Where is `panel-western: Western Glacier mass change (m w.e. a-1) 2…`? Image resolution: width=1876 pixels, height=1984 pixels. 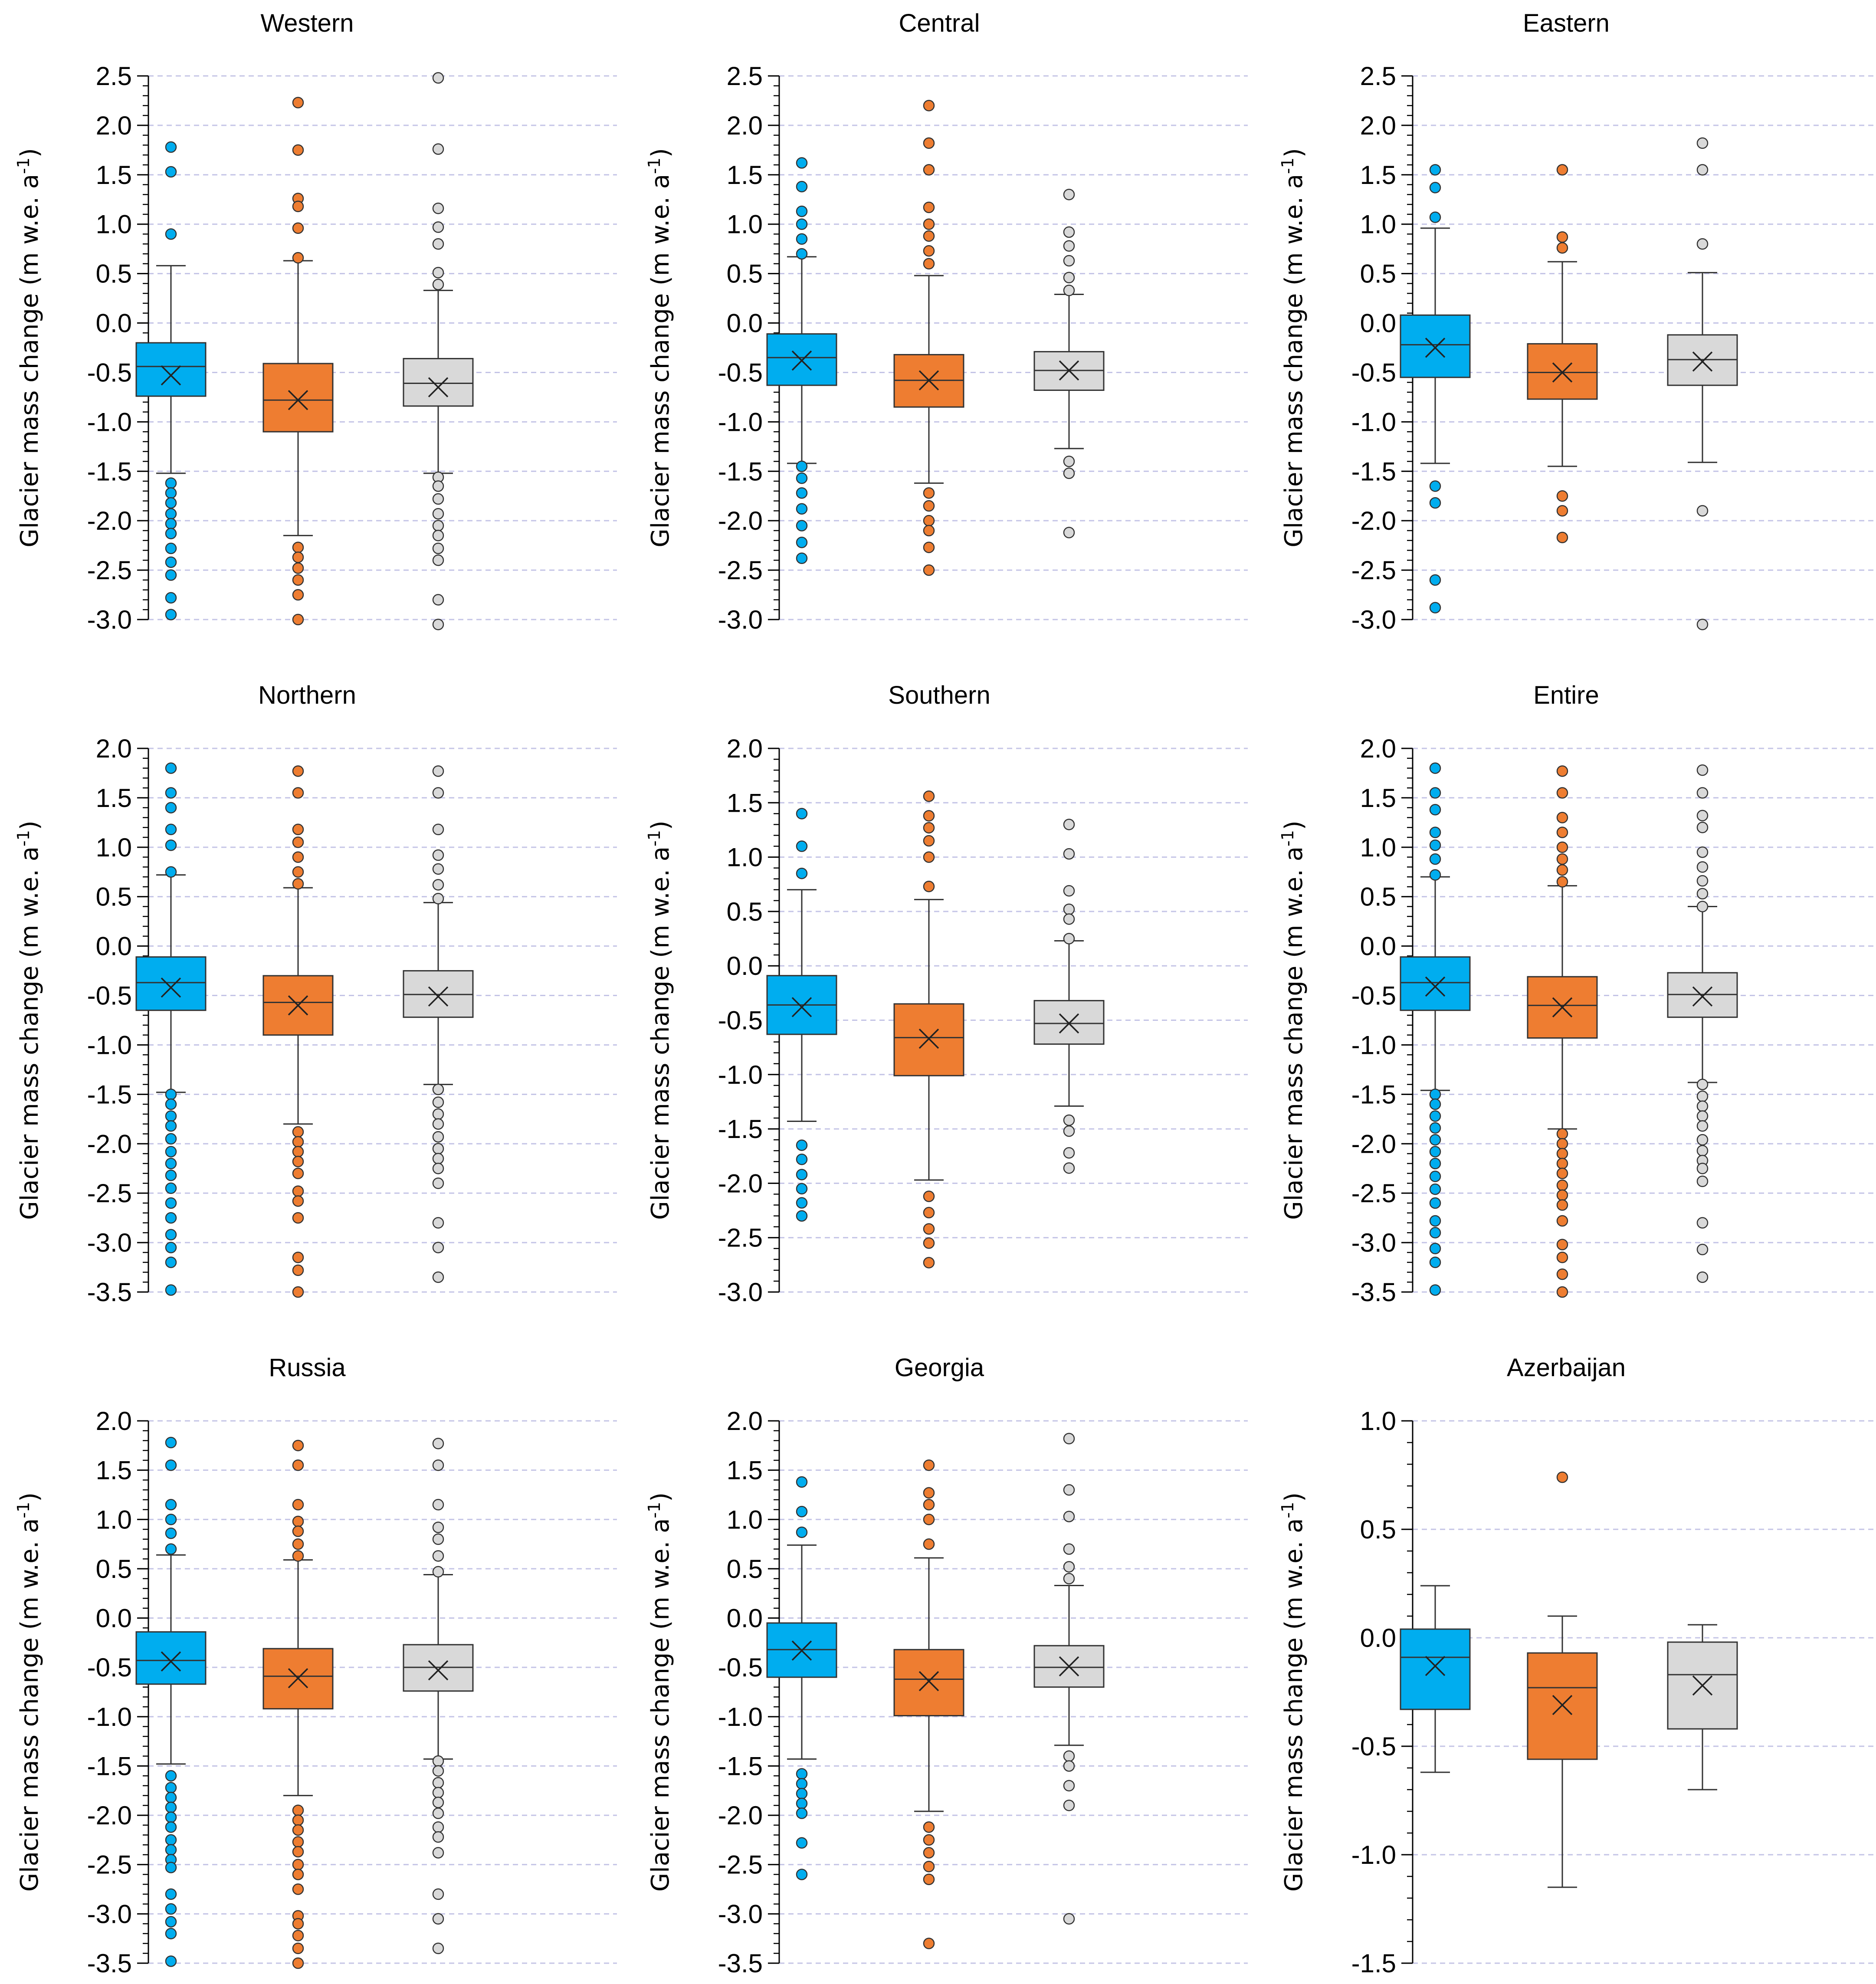
panel-western: Western Glacier mass change (m w.e. a-1) 2… is located at coordinates (316, 321).